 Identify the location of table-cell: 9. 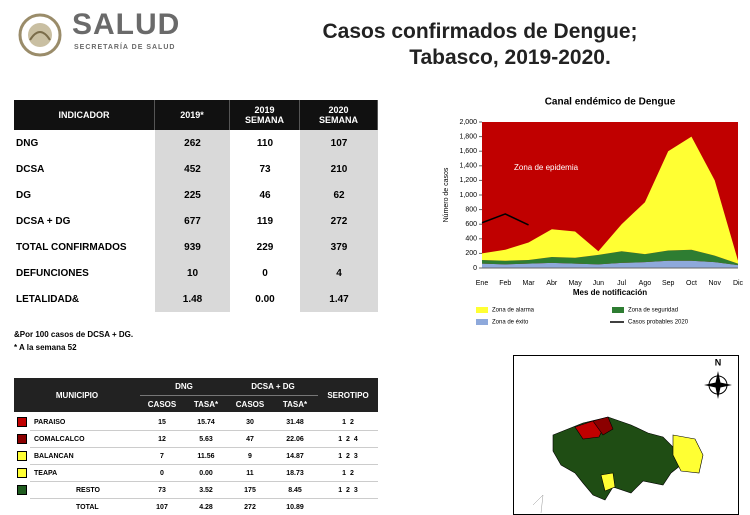
(250, 456).